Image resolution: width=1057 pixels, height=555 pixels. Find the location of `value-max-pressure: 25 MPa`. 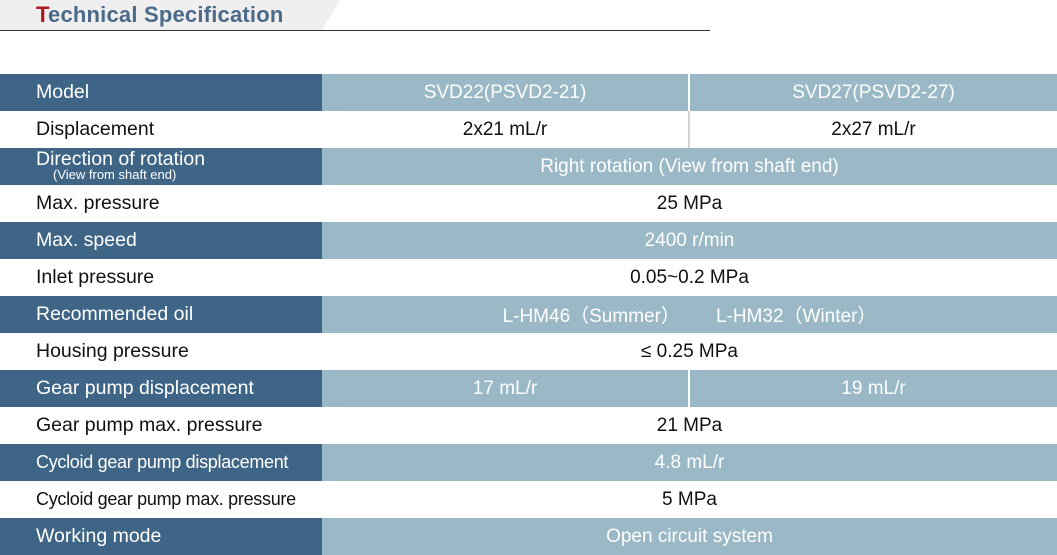

value-max-pressure: 25 MPa is located at coordinates (689, 203).